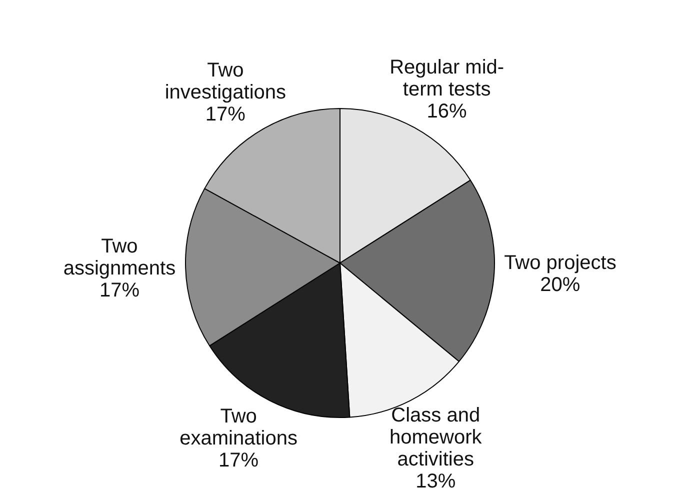  I want to click on data-label: 20%, so click(560, 285).